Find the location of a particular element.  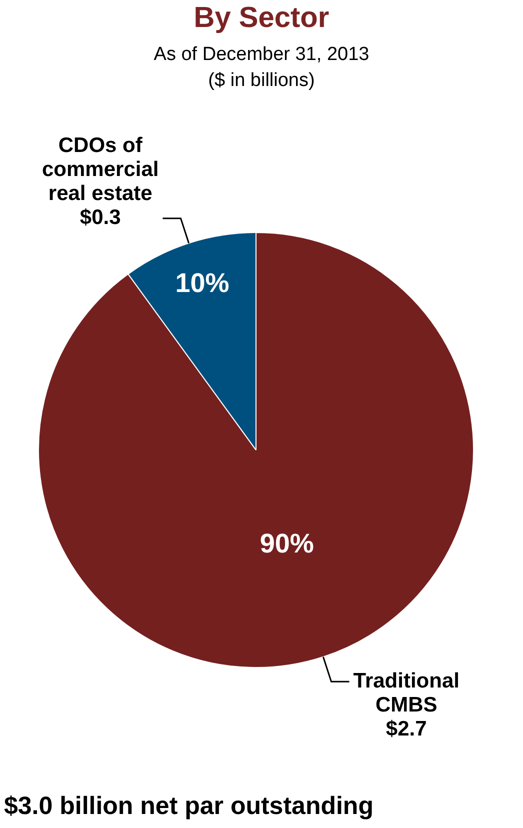

slice-label: Traditional CMBS is located at coordinates (406, 692).